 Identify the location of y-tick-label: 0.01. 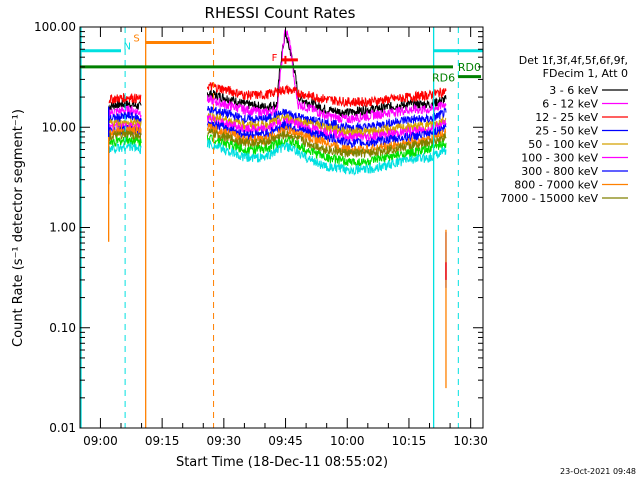
(62, 428).